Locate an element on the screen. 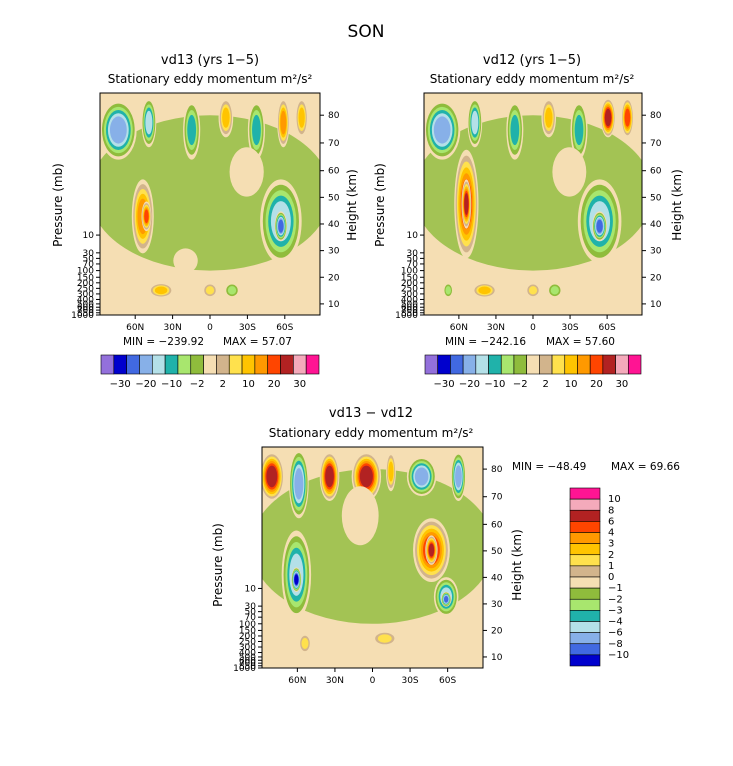 The width and height of the screenshot is (733, 766). colorbar-label: 2 is located at coordinates (546, 384).